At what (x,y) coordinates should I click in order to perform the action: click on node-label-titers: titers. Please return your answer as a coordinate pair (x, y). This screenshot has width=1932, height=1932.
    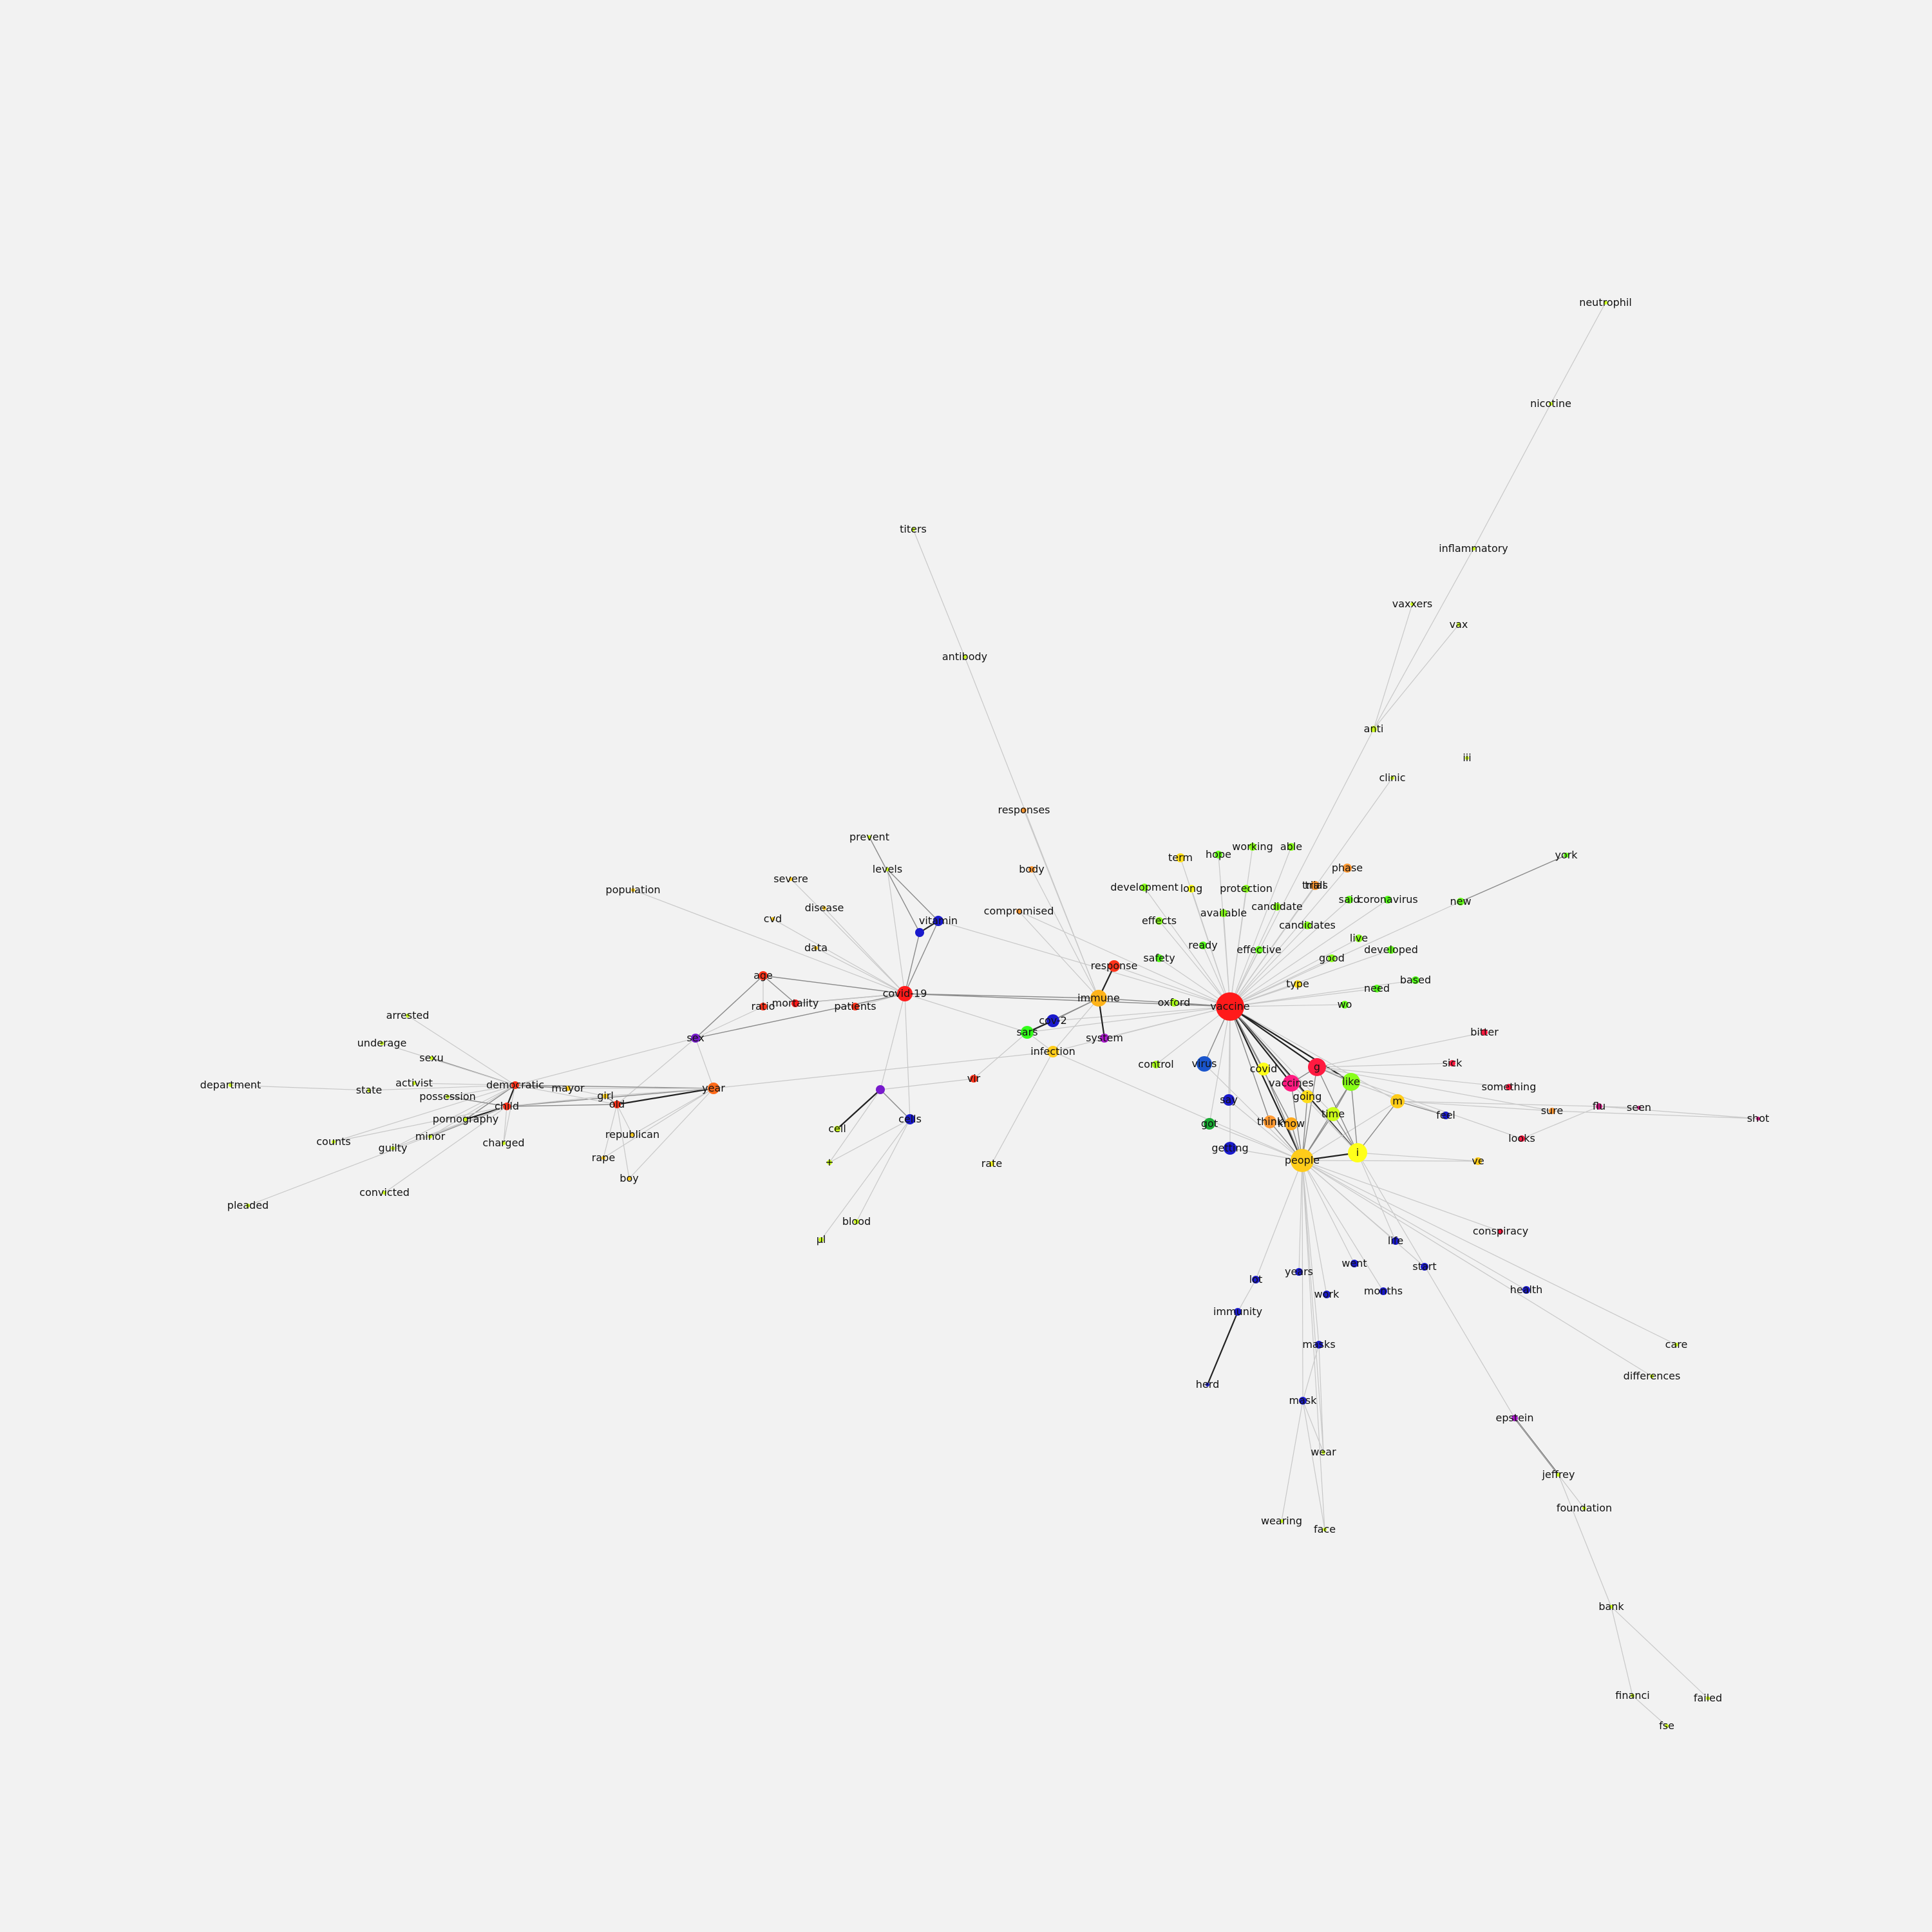
    Looking at the image, I should click on (913, 529).